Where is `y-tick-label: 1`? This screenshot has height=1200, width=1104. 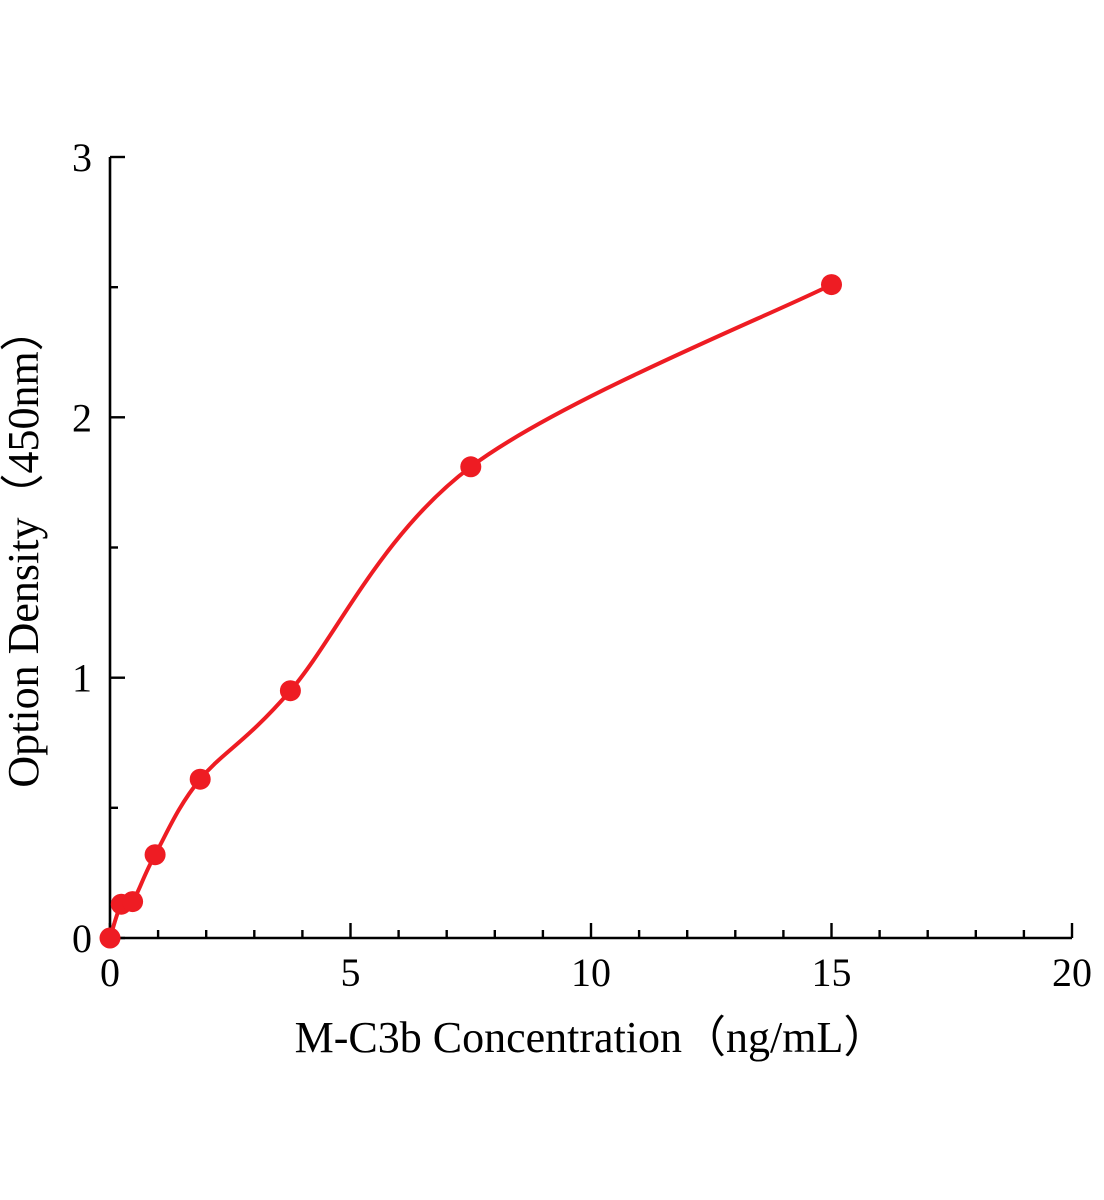 y-tick-label: 1 is located at coordinates (82, 678).